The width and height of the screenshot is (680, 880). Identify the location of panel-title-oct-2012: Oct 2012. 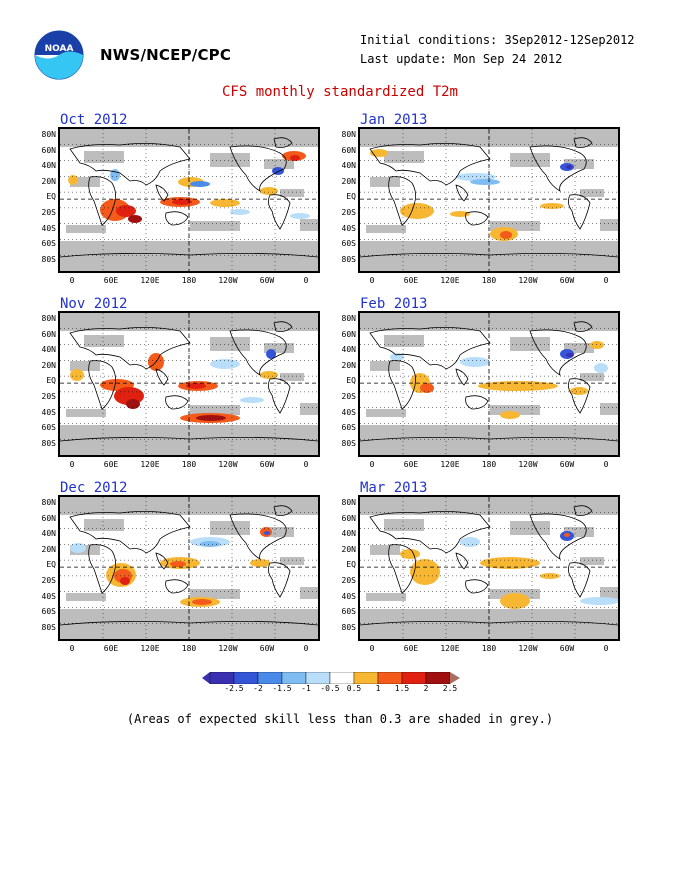
(94, 120).